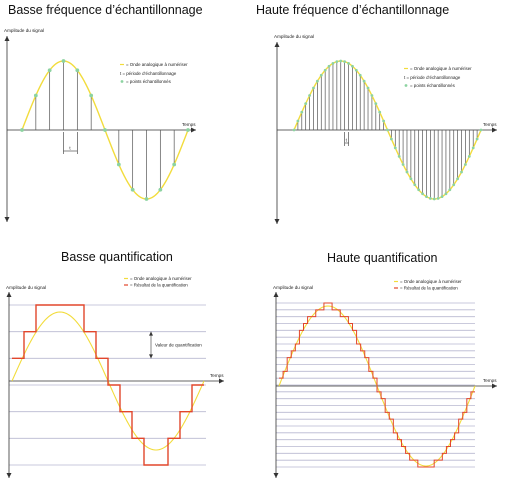 This screenshot has height=480, width=505. I want to click on panel-title-high-quantization: Haute quantification, so click(382, 258).